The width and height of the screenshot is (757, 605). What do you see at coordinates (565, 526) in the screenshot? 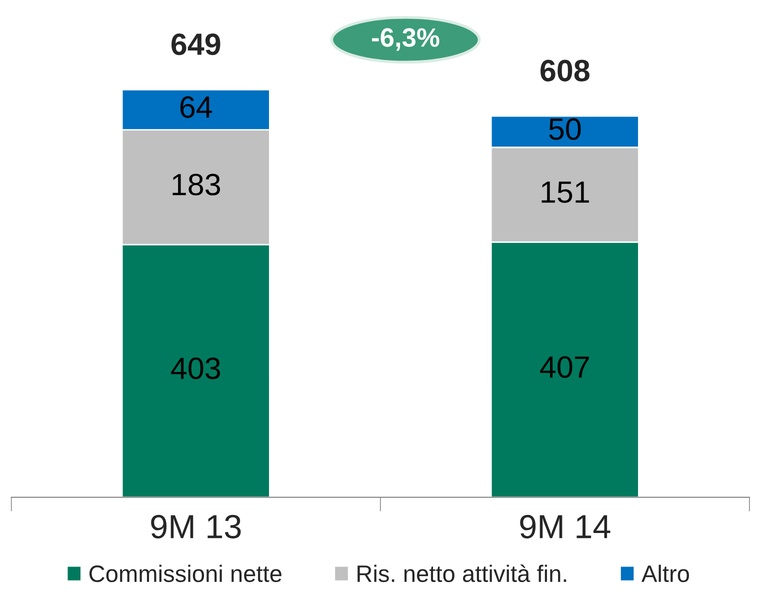
I see `x-tick-label: 9M 14` at bounding box center [565, 526].